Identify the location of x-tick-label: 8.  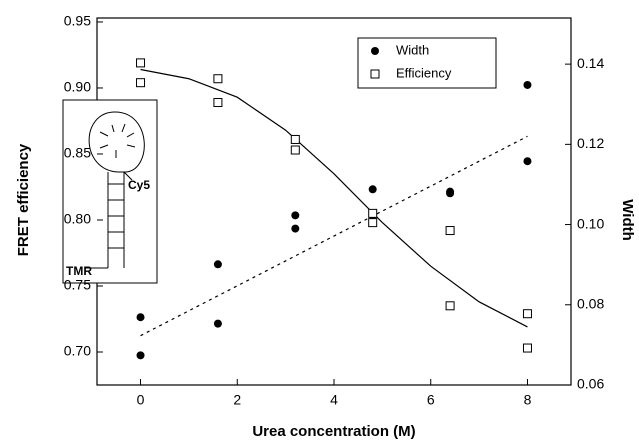
(528, 400).